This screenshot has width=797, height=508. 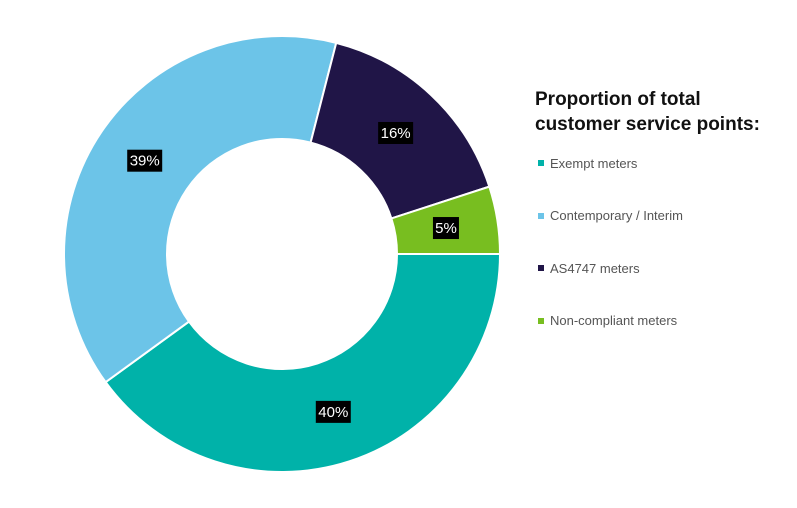 What do you see at coordinates (595, 268) in the screenshot?
I see `legend-label: AS4747 meters` at bounding box center [595, 268].